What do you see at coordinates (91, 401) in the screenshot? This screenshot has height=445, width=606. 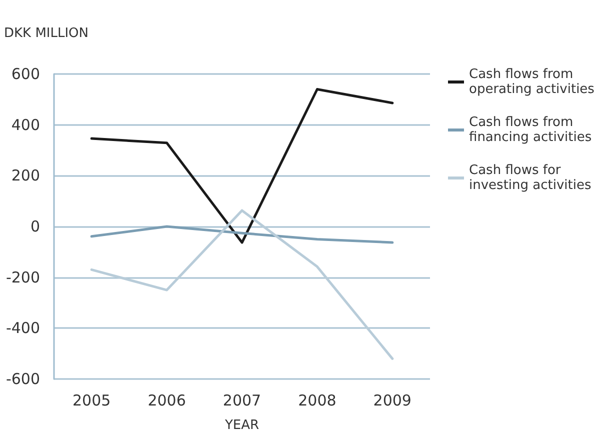 I see `x-tick-label: 2005` at bounding box center [91, 401].